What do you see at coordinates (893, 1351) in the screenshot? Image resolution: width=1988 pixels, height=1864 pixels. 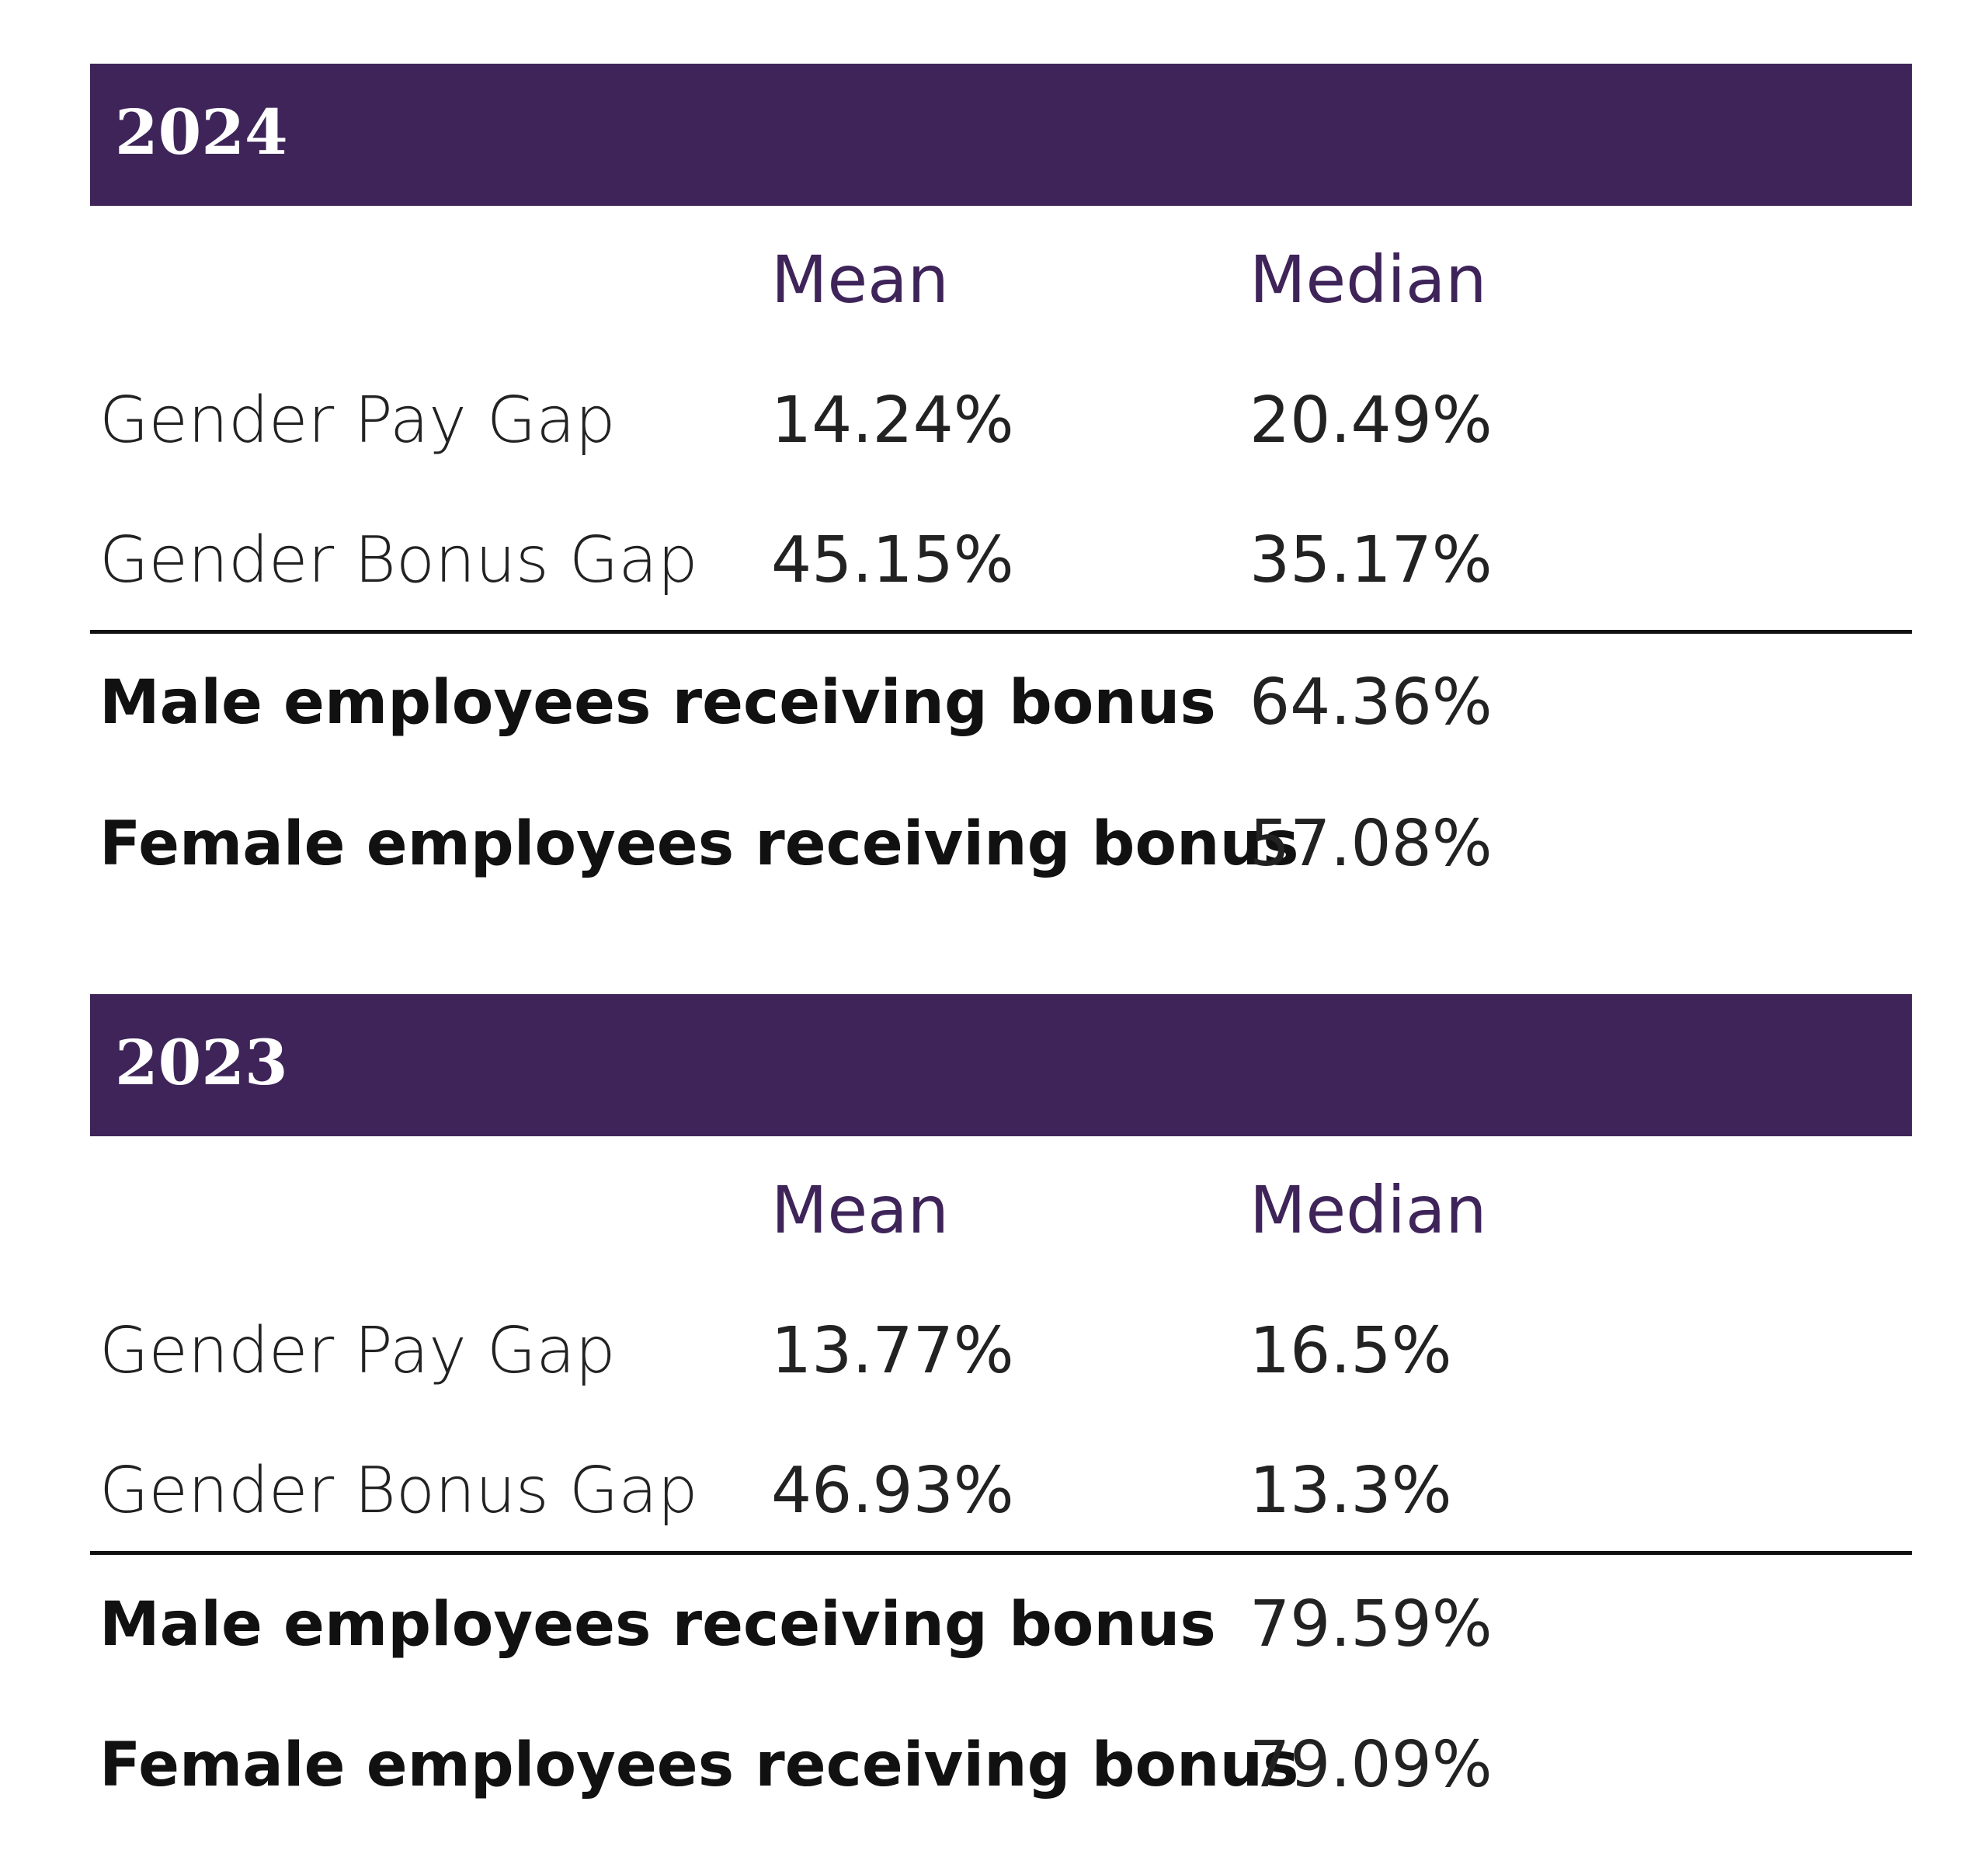 I see `cell-mean: 13.77%` at bounding box center [893, 1351].